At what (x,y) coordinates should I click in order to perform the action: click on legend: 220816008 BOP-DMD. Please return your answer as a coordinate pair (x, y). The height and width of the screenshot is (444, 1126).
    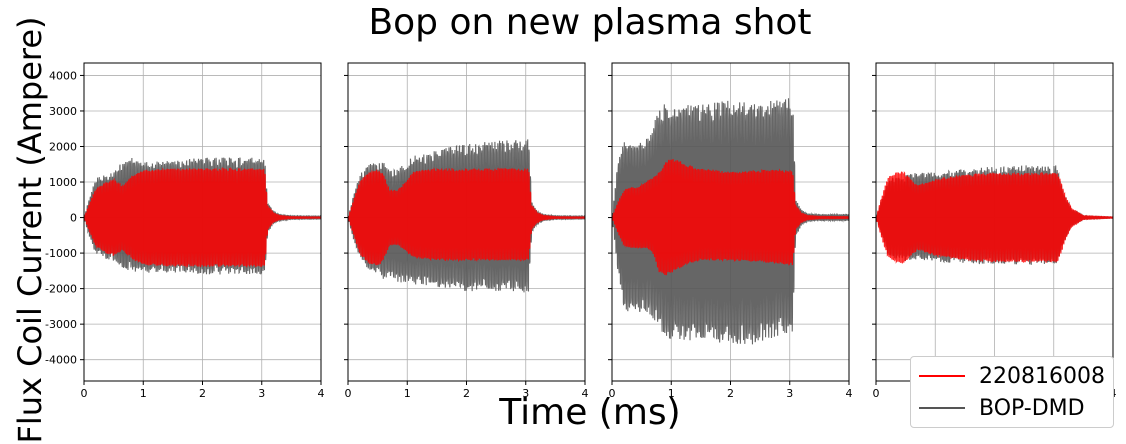
    Looking at the image, I should click on (1012, 392).